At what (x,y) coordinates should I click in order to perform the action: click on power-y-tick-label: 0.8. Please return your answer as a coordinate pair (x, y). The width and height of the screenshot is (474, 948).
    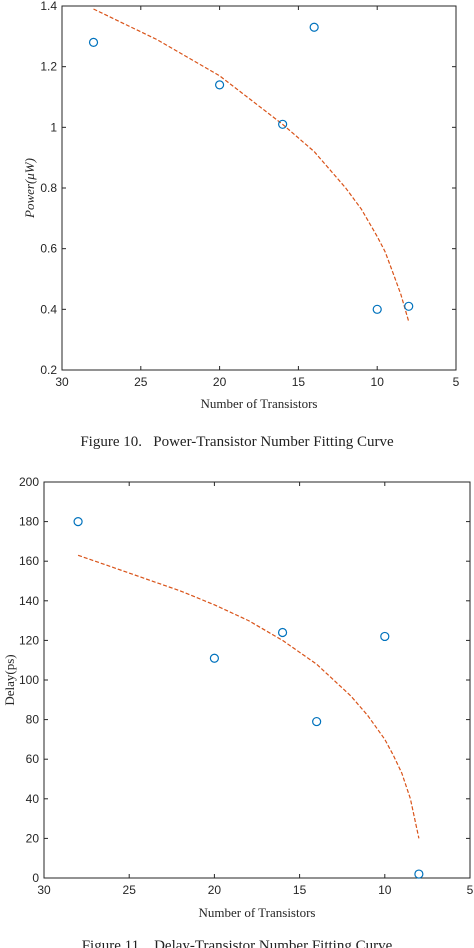
    Looking at the image, I should click on (48, 188).